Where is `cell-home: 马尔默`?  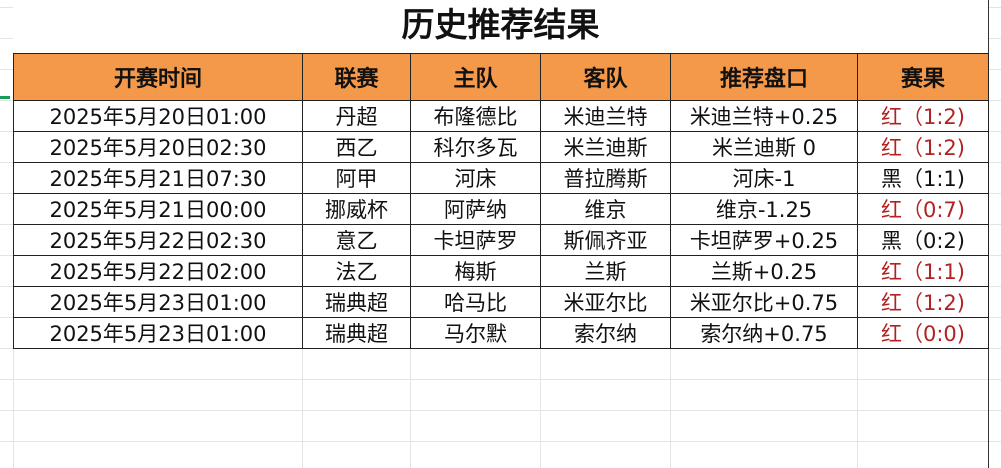
cell-home: 马尔默 is located at coordinates (475, 333).